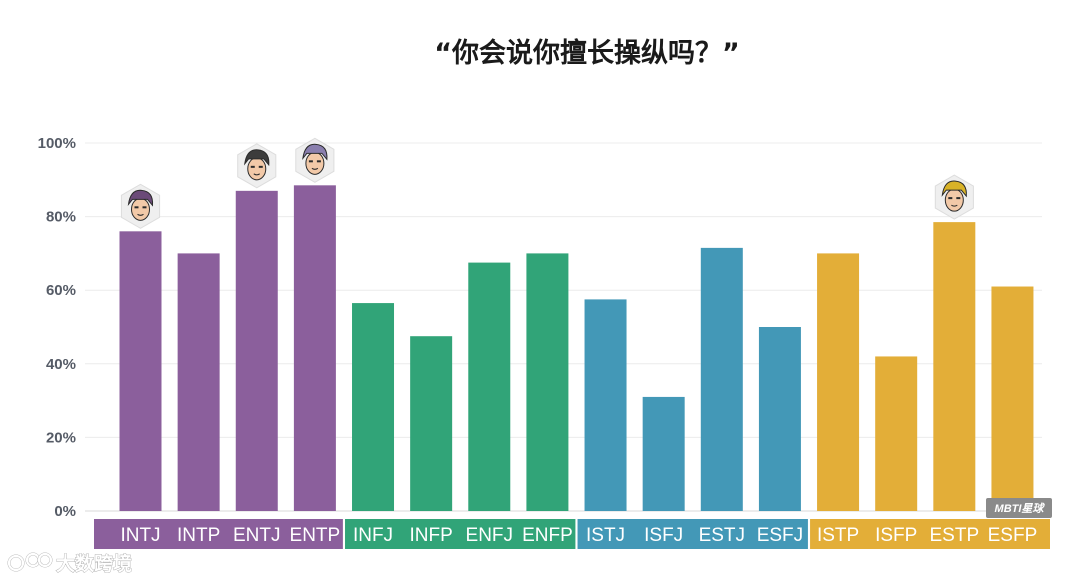  I want to click on bar-infj, so click(373, 407).